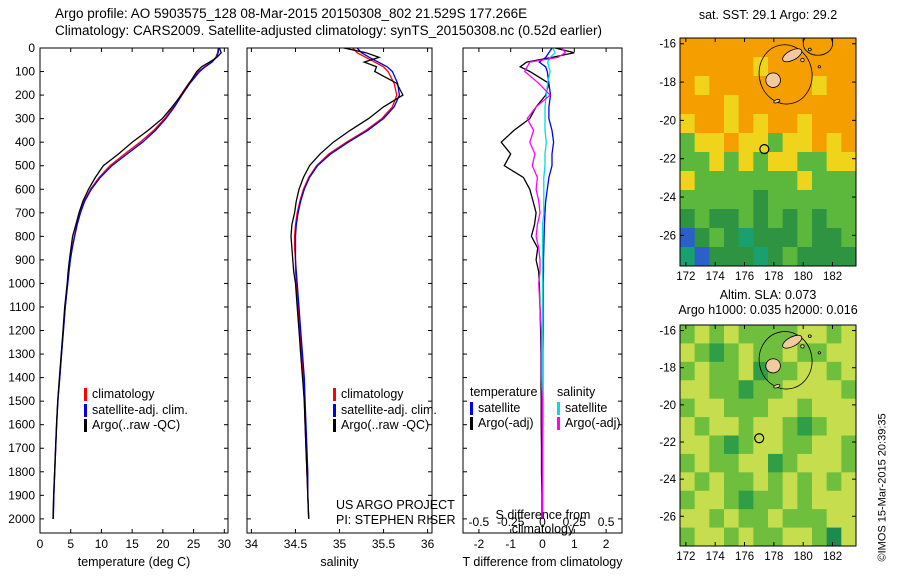 The image size is (900, 580). Describe the element at coordinates (21, 448) in the screenshot. I see `svg-text: 1700` at that location.